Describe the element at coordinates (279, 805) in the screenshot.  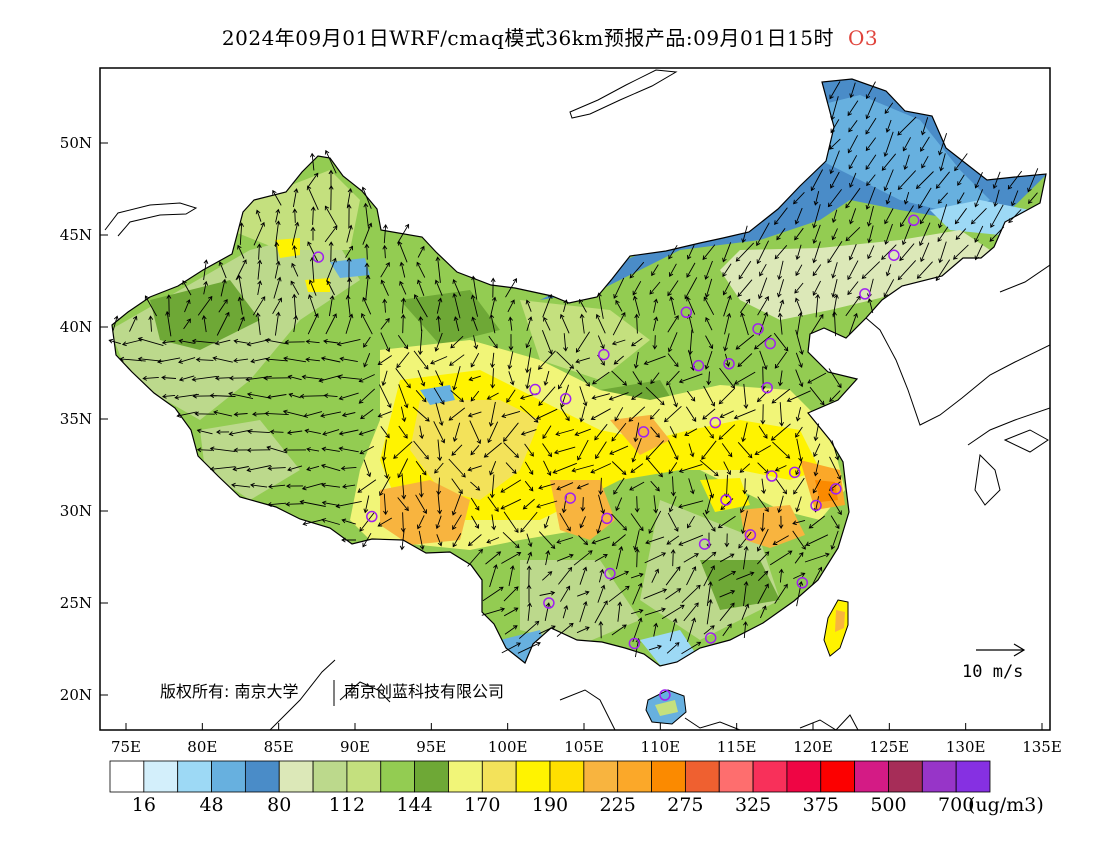
I see `colorbar-label: 80` at that location.